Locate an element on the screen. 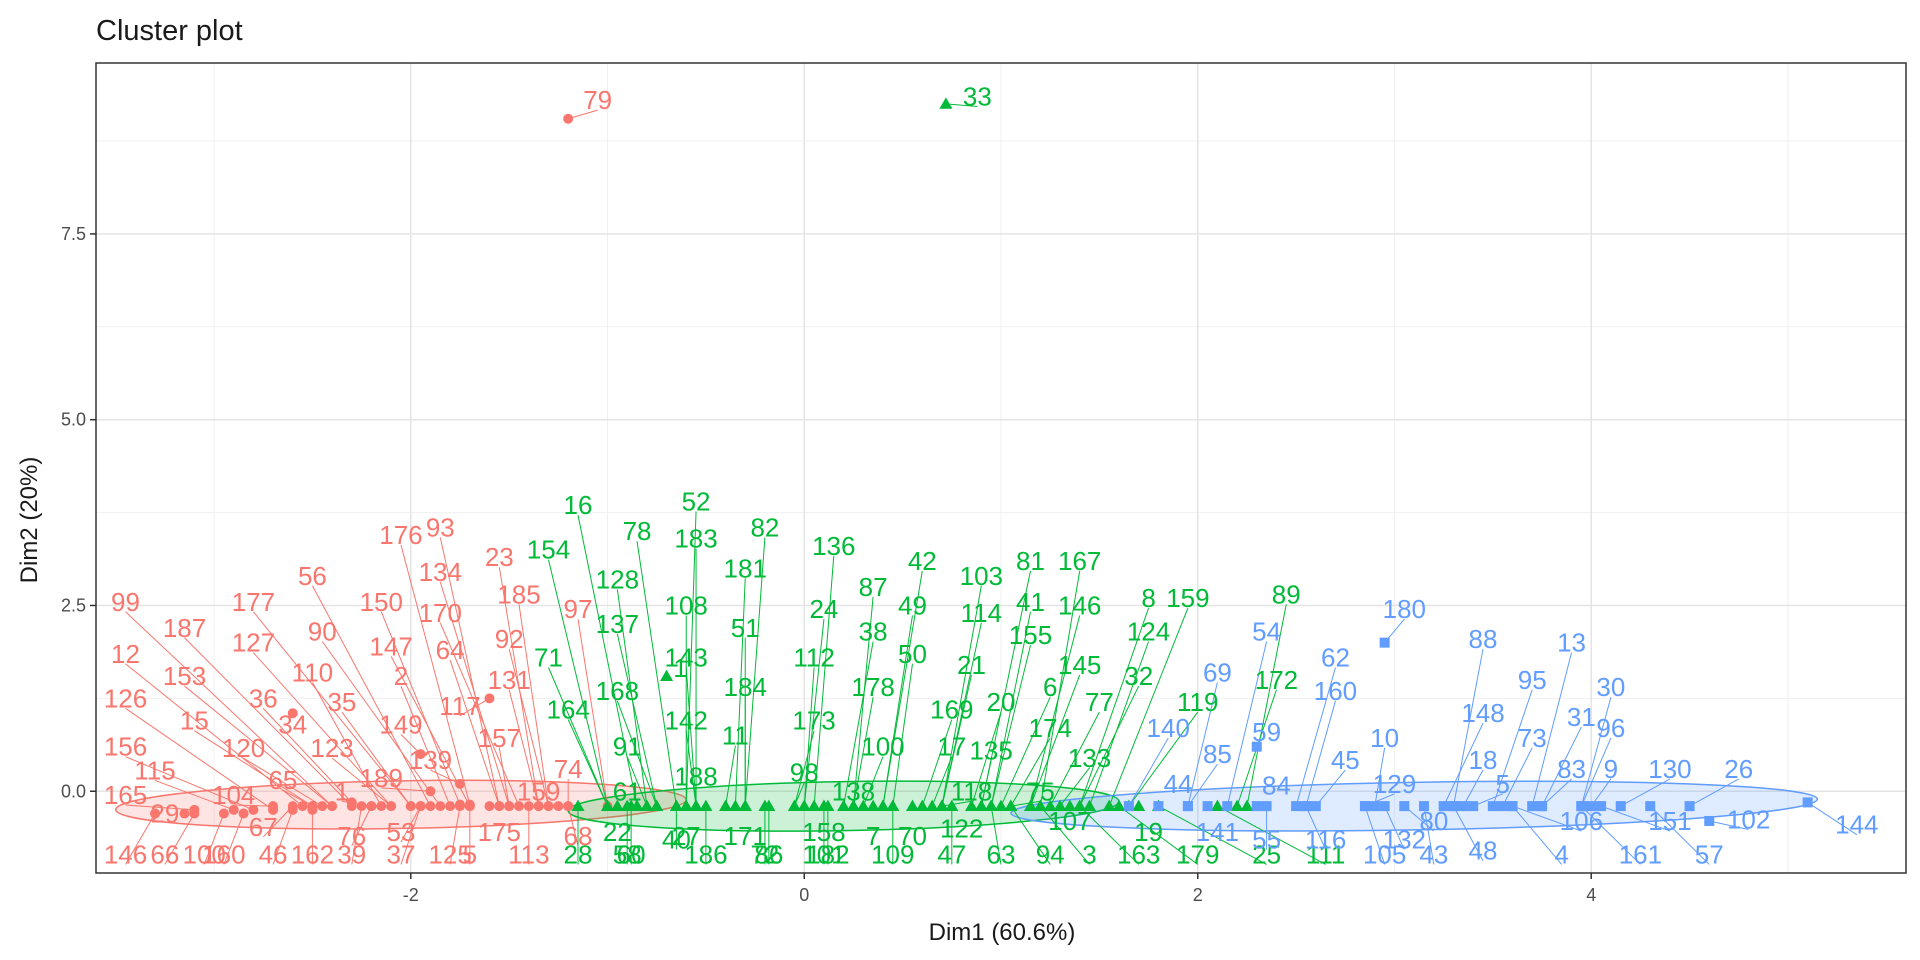 This screenshot has height=960, width=1920. point-label: 77 is located at coordinates (1099, 702).